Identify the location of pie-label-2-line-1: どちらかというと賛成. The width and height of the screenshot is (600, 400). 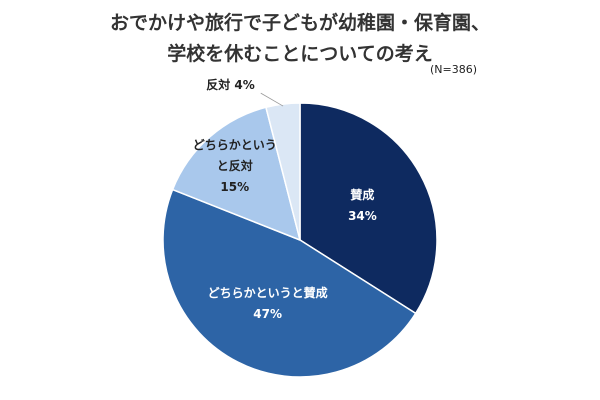
(268, 292).